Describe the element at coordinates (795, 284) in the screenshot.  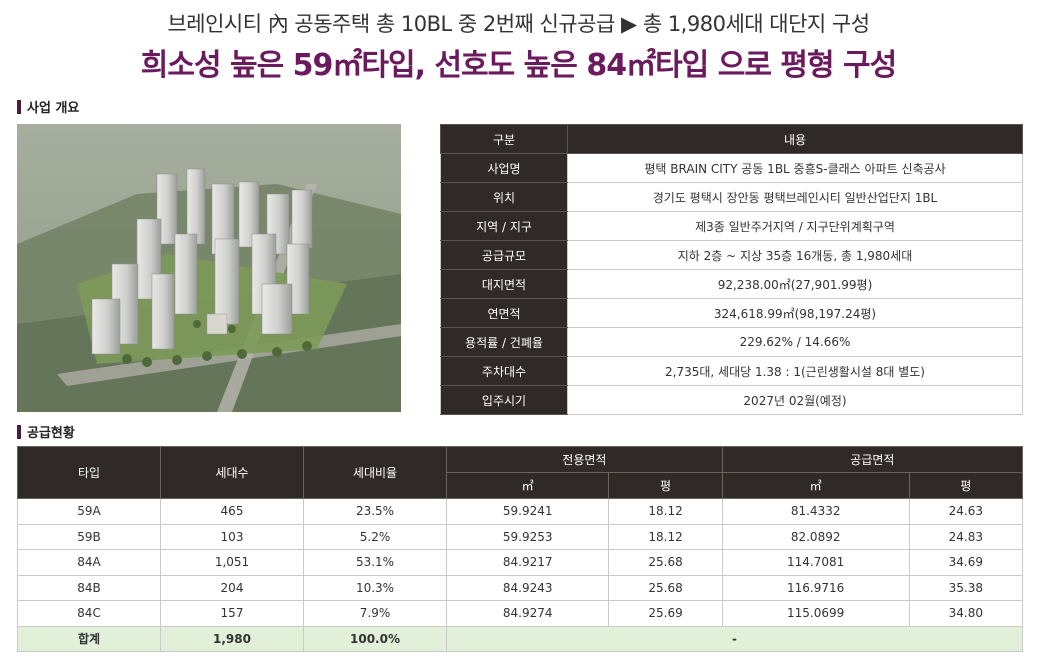
I see `overview-value: 92,238.00㎡(27,901.99평)` at that location.